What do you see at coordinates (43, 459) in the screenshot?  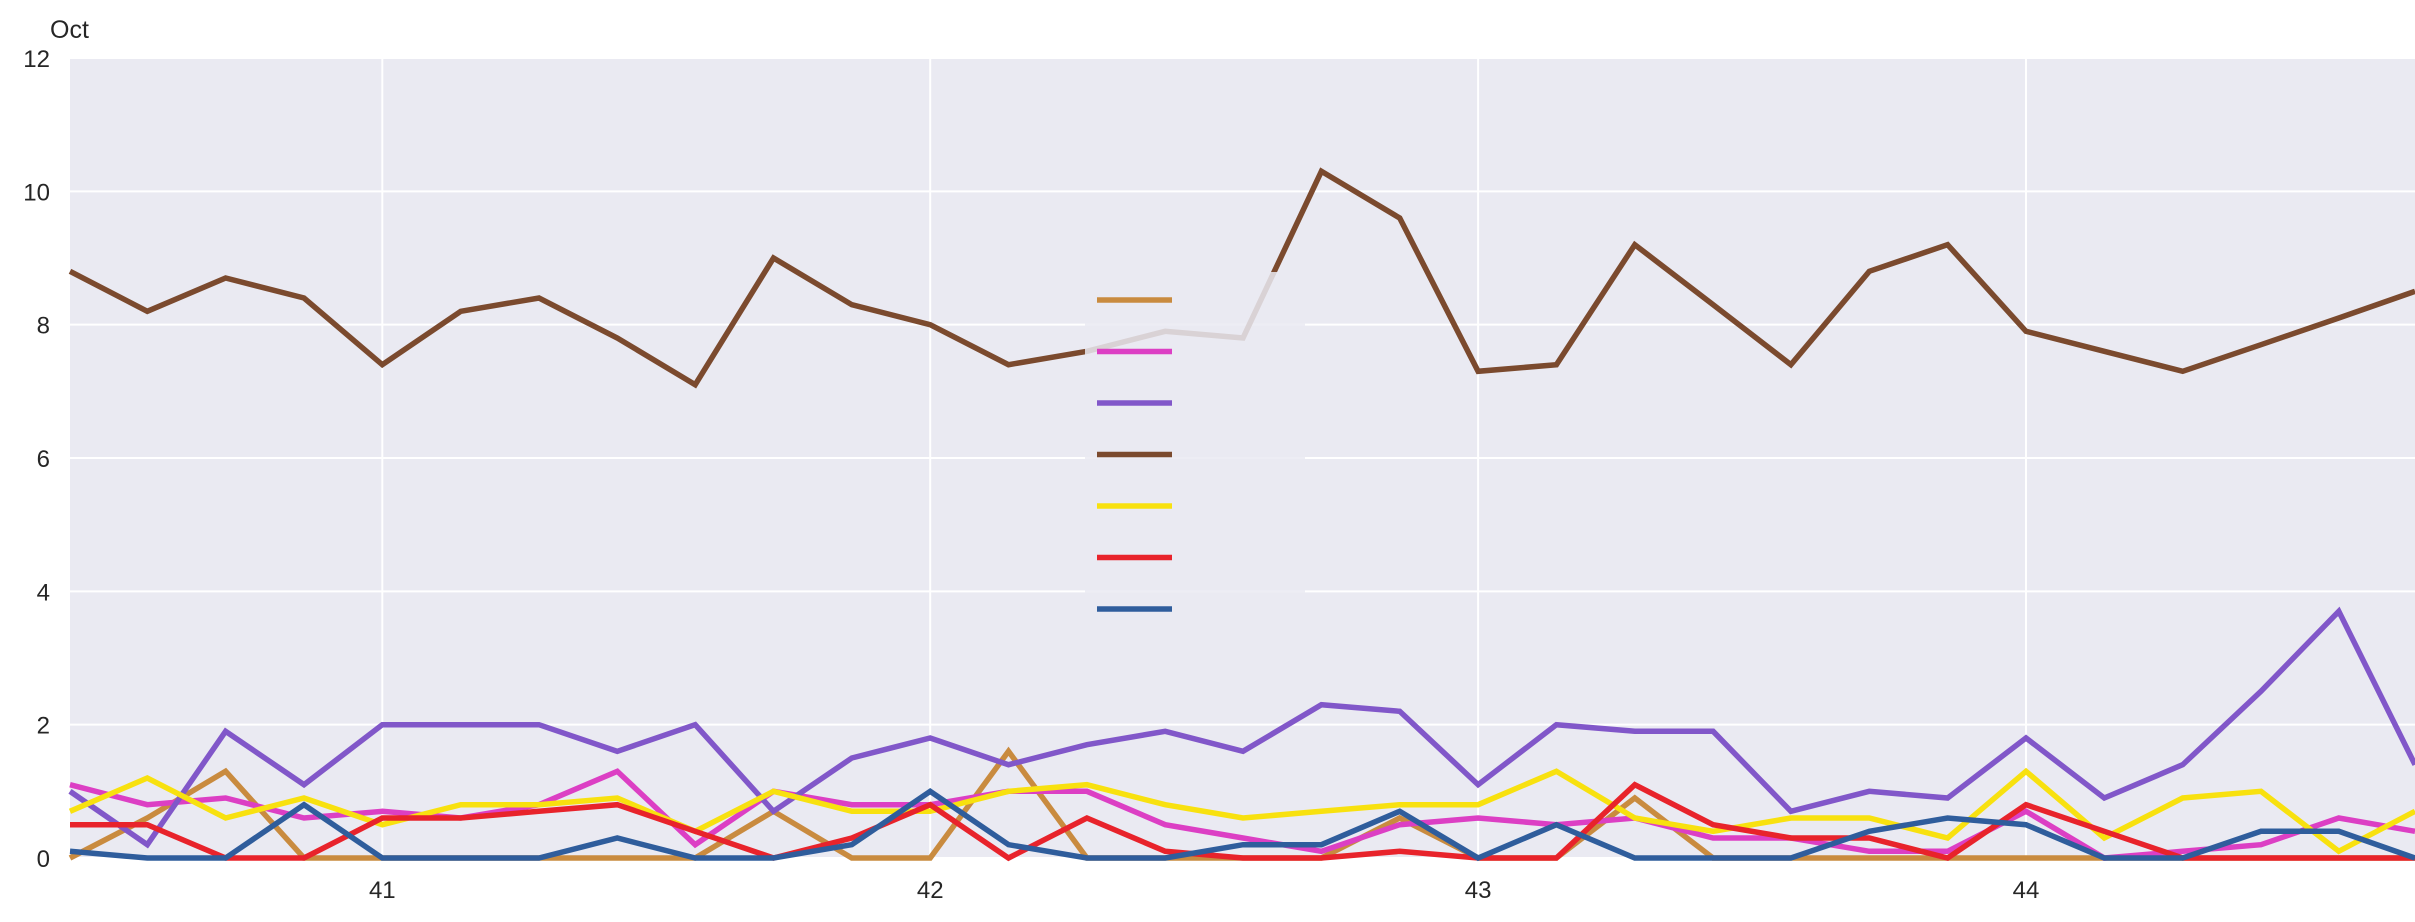 I see `y-tick-label: 6` at bounding box center [43, 459].